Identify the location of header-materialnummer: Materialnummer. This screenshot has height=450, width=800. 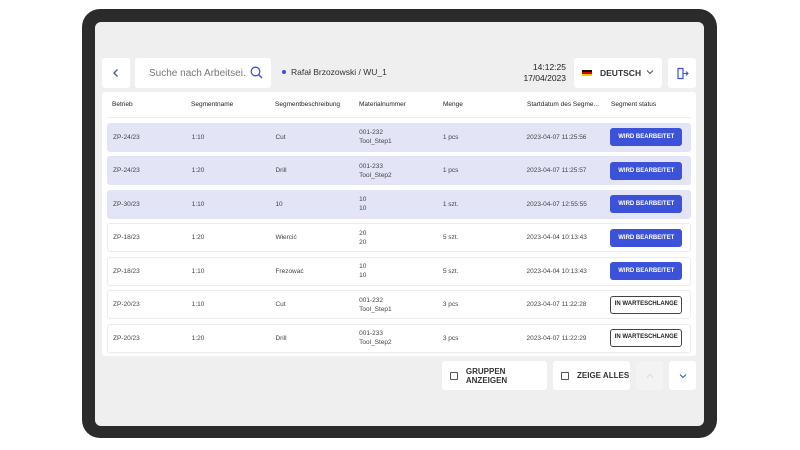
(382, 104).